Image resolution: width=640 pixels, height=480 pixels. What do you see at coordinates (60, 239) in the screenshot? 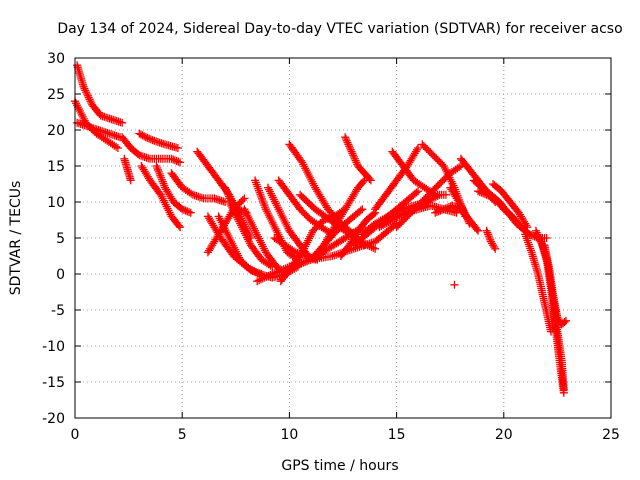
I see `y-tick-label: 5` at bounding box center [60, 239].